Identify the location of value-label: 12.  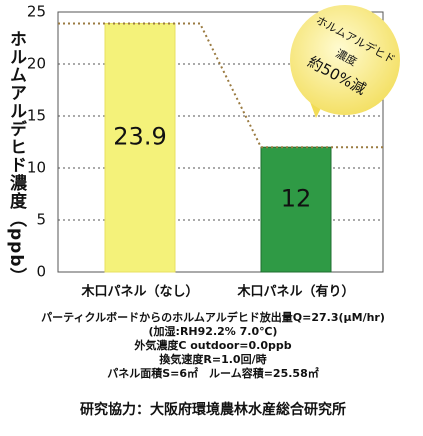
(296, 199).